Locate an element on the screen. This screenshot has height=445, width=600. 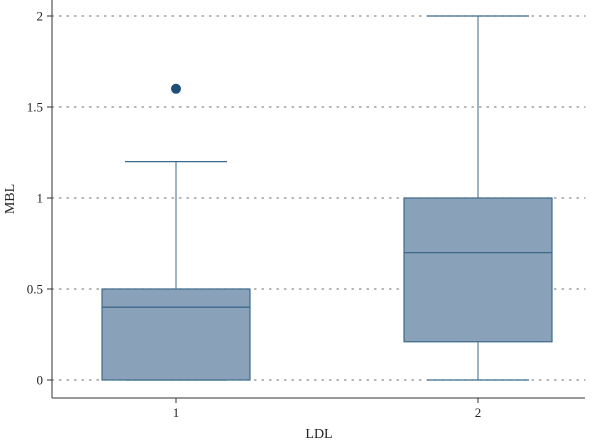
y-tick-label: 0.5 is located at coordinates (35, 289).